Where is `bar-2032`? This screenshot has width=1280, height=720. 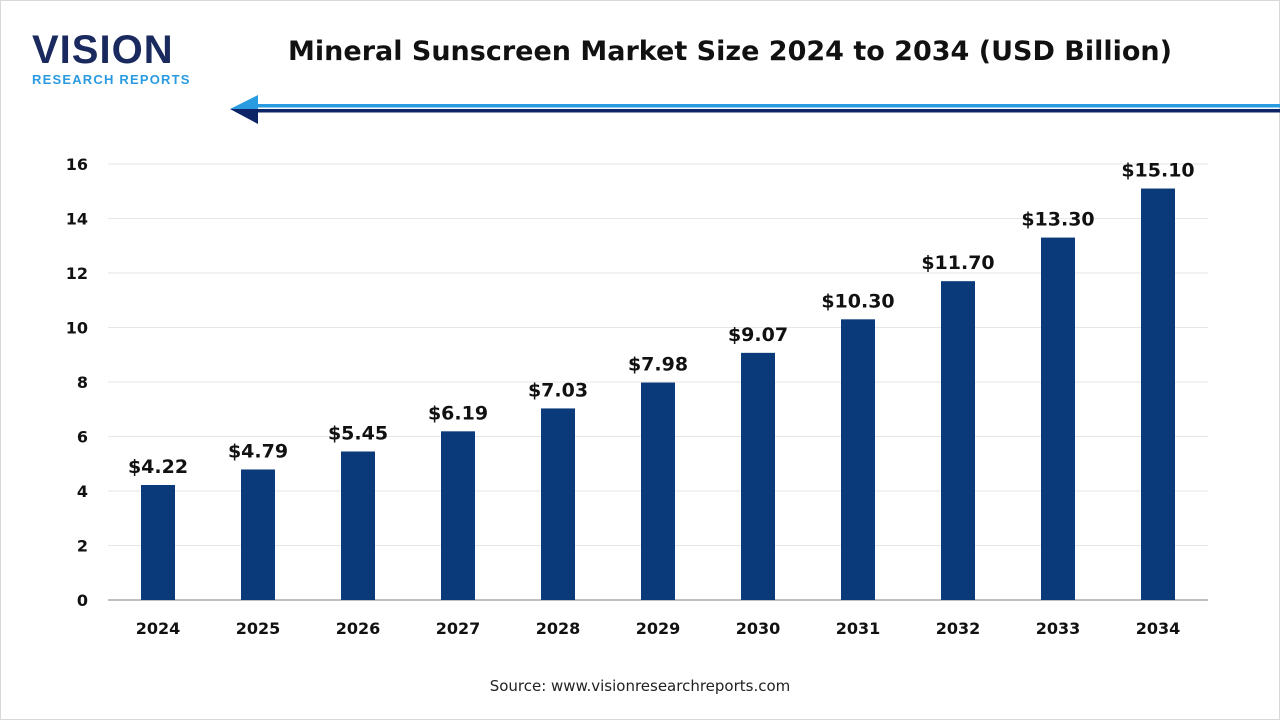 bar-2032 is located at coordinates (958, 440).